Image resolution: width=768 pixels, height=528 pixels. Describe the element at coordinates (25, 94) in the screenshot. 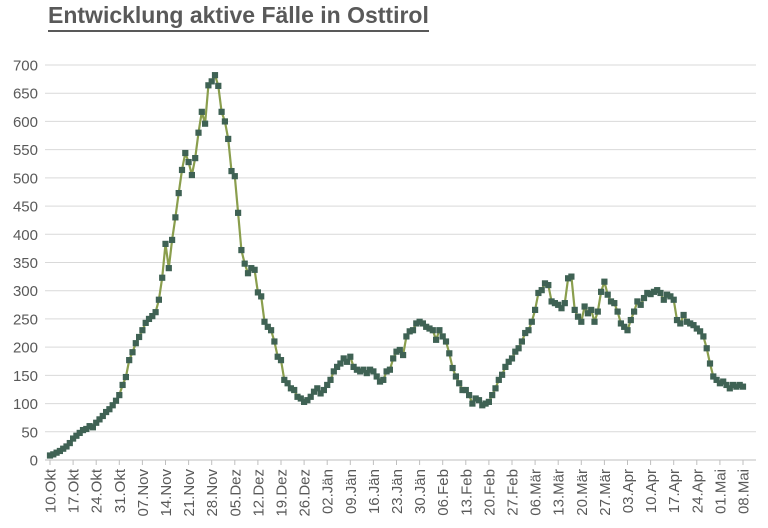

I see `y-tick-label: 650` at that location.